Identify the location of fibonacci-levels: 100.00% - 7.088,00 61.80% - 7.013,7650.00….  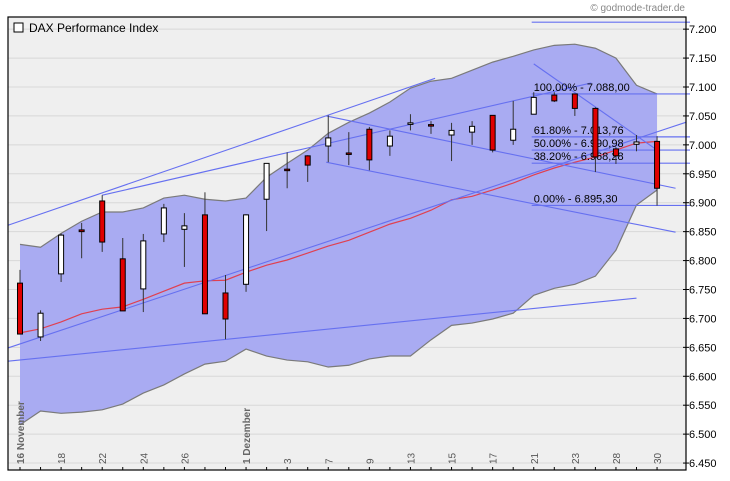
(610, 114).